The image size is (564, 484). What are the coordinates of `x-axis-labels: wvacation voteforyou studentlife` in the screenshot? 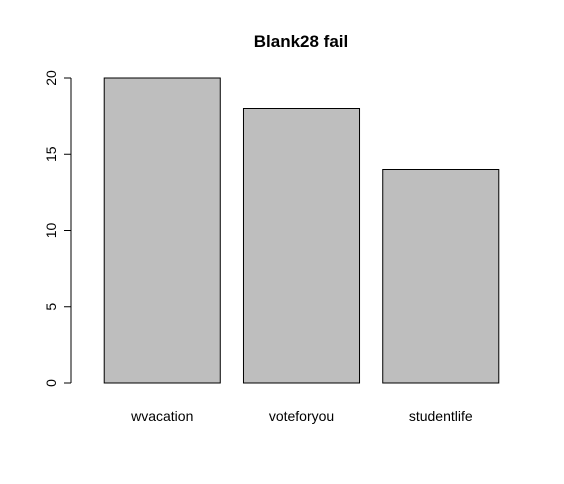 It's located at (301, 416).